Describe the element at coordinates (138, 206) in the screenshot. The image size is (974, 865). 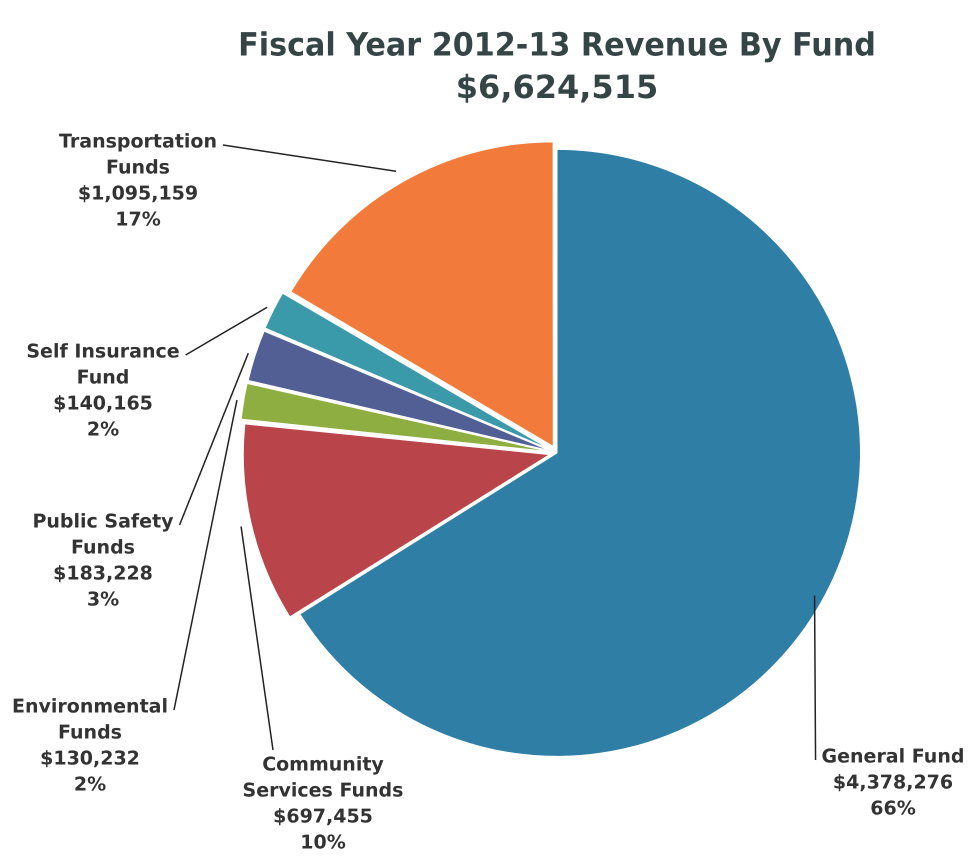
I see `data-label: $1,095,159 17%` at that location.